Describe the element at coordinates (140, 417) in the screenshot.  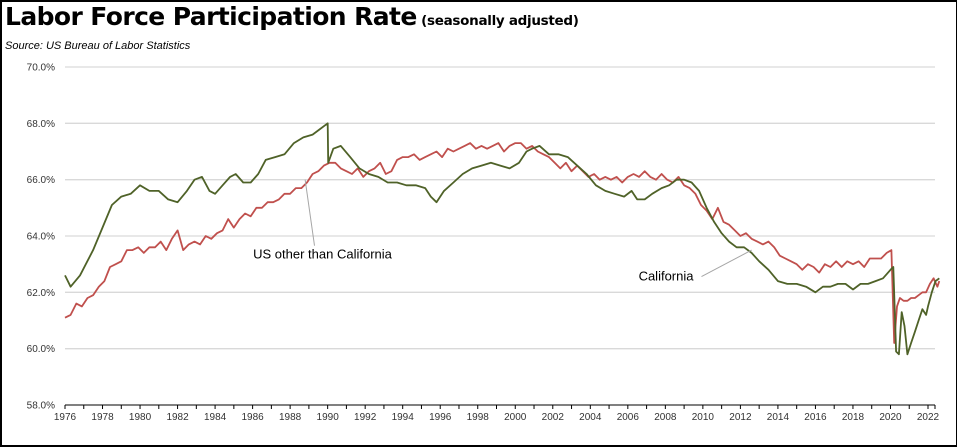
I see `x-tick-label: 1980` at that location.